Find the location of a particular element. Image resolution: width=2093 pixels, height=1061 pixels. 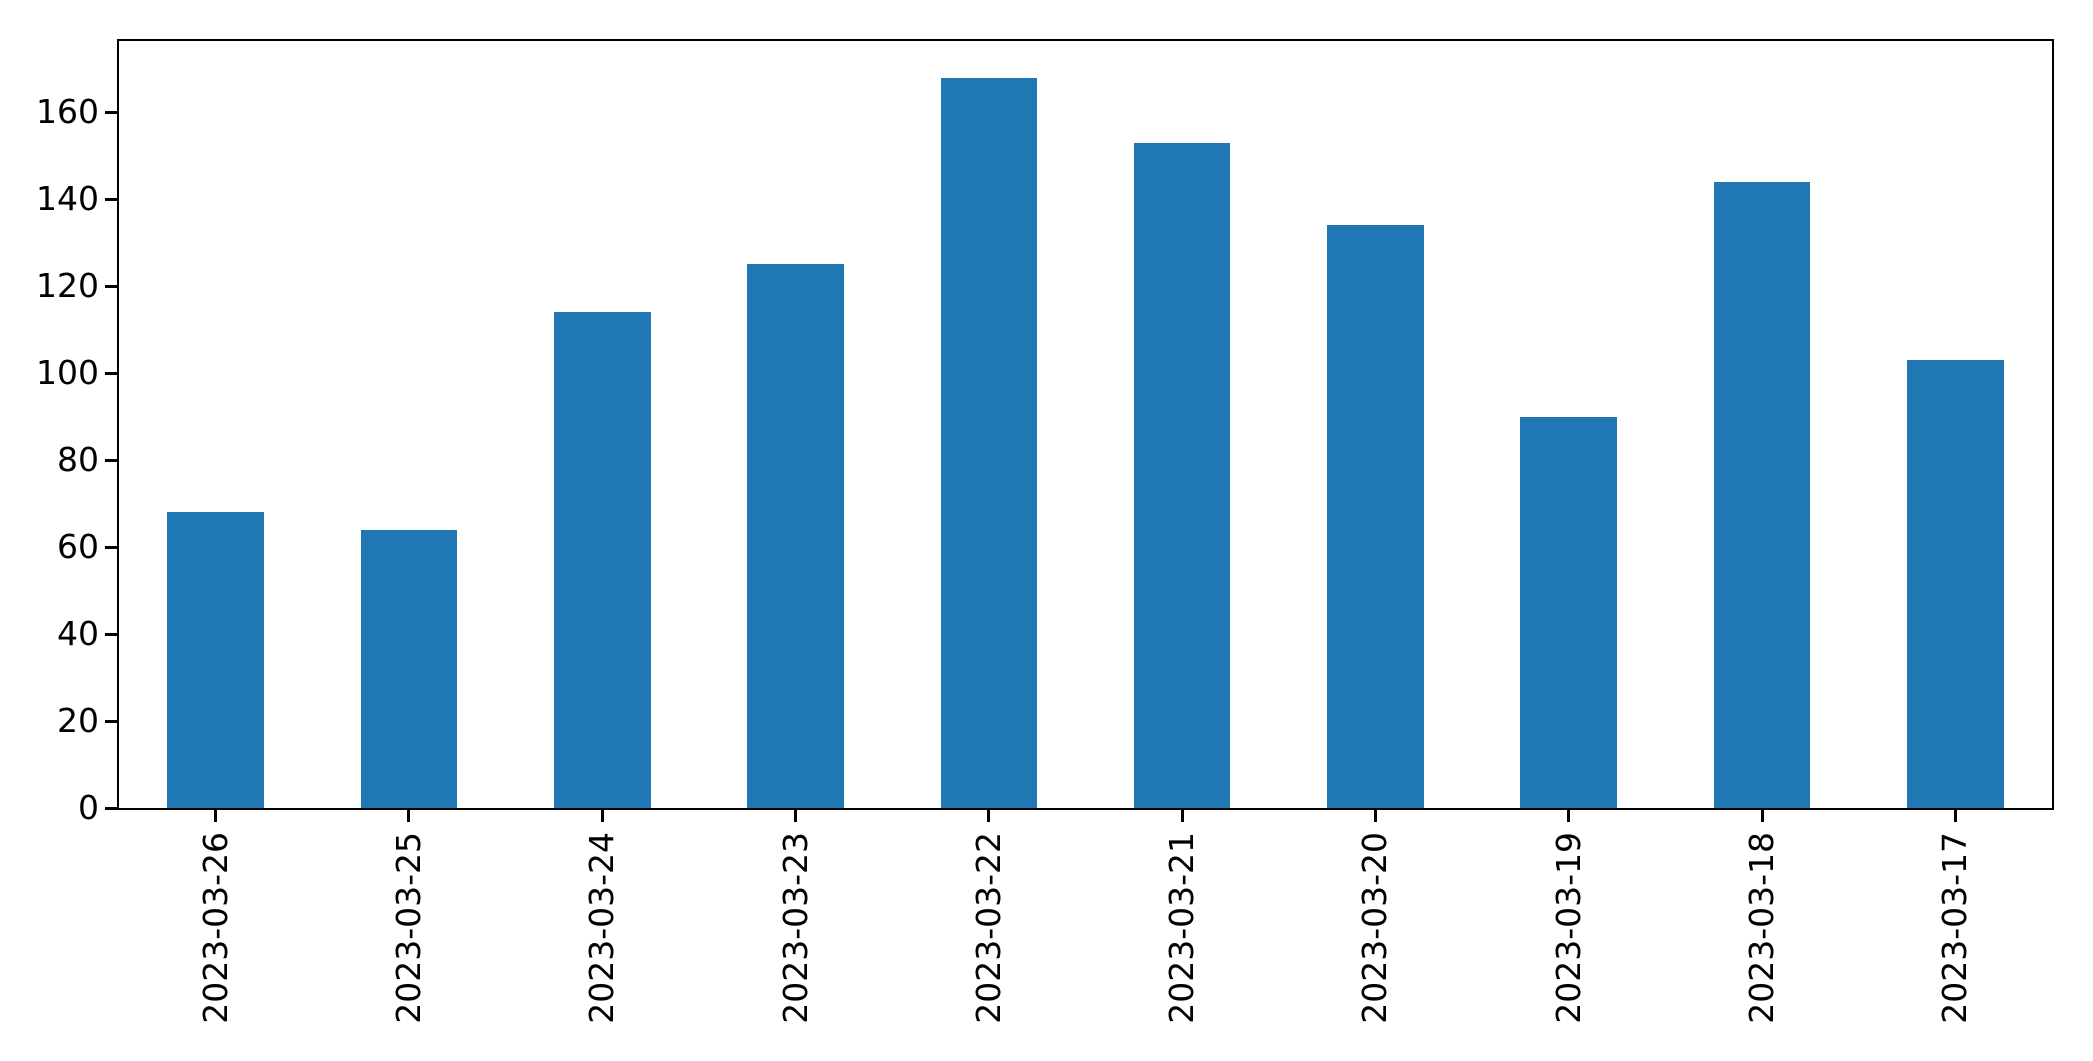

x-tick-label: 2023-03-17 is located at coordinates (1955, 930).